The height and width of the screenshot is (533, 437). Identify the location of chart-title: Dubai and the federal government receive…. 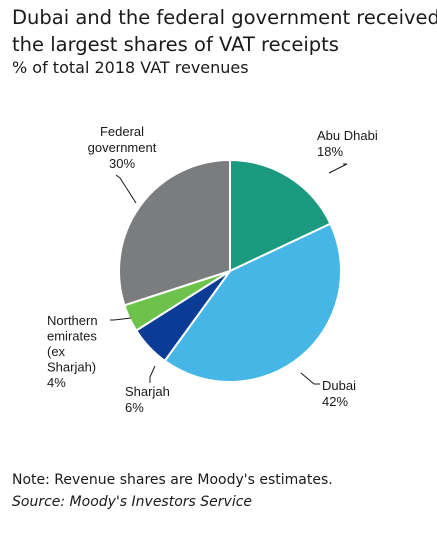
(224, 31).